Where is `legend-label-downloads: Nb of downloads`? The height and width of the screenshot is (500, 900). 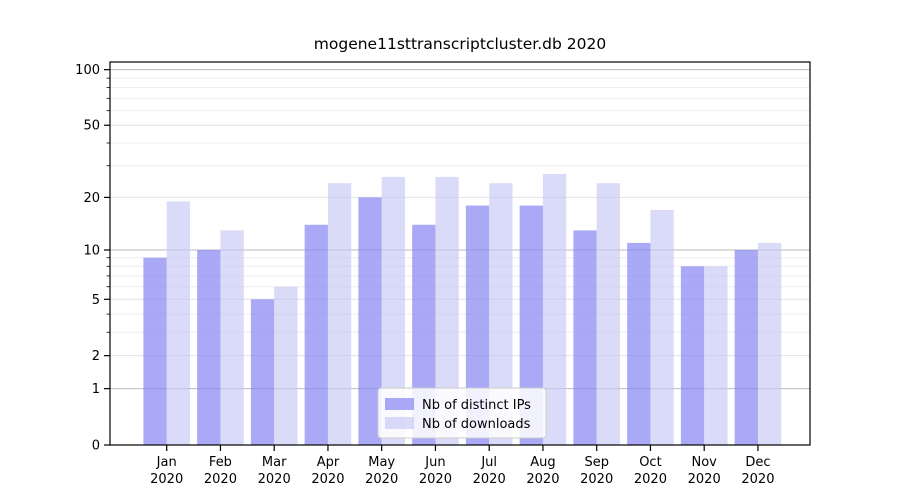 legend-label-downloads: Nb of downloads is located at coordinates (476, 424).